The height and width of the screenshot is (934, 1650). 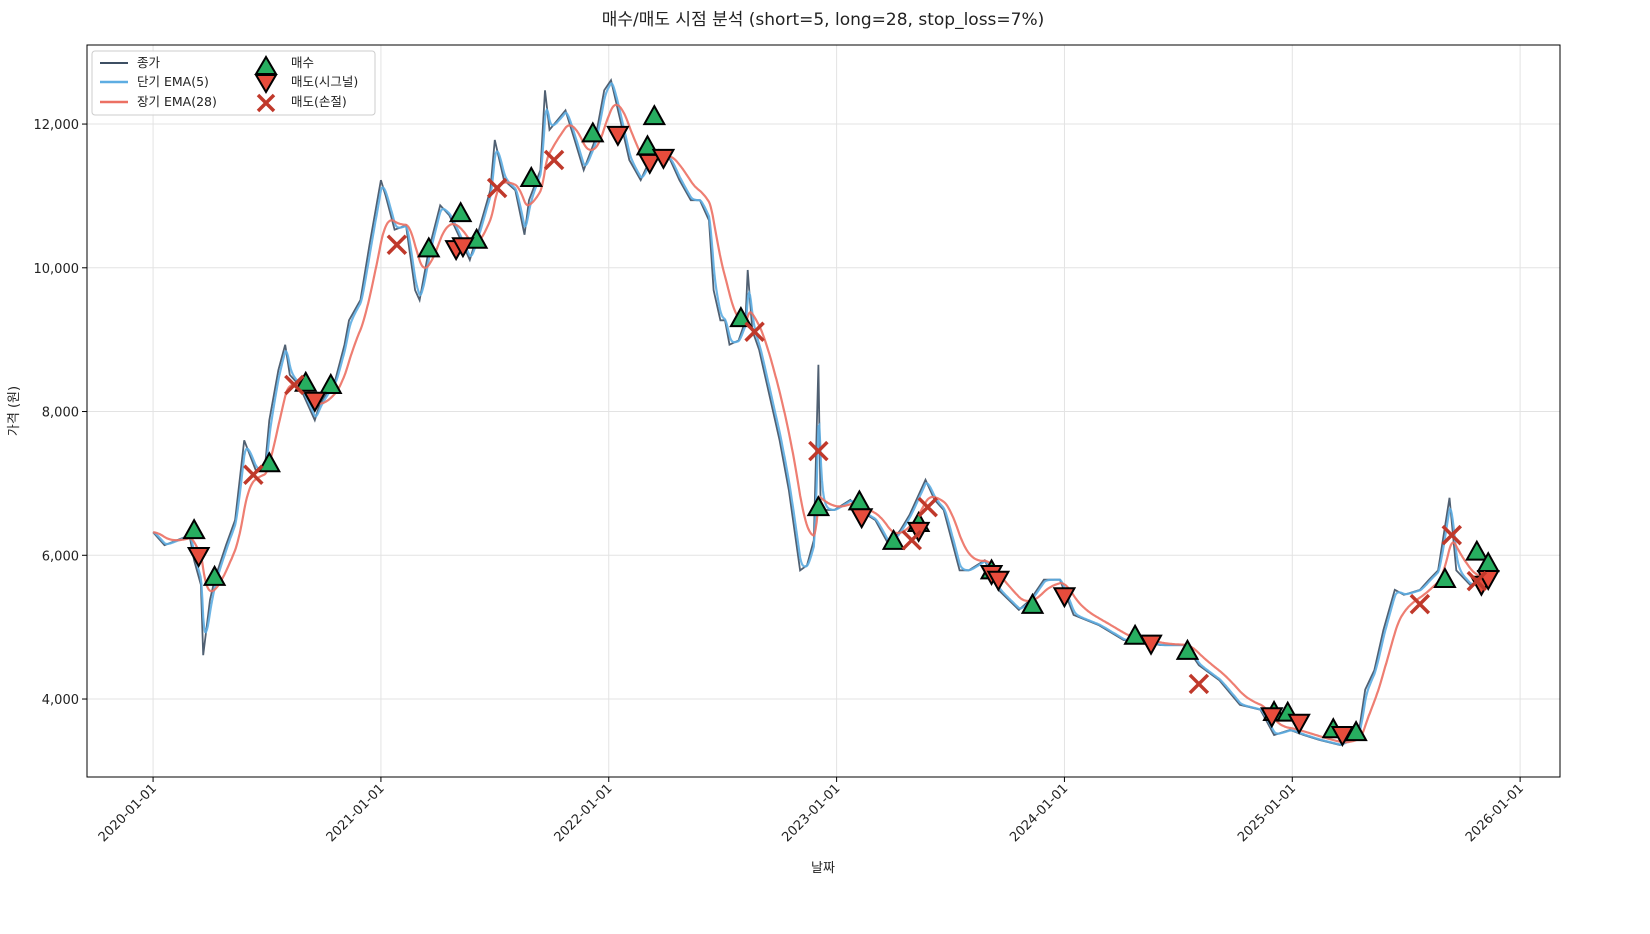 What do you see at coordinates (60, 700) in the screenshot?
I see `y-tick-label: 4,000` at bounding box center [60, 700].